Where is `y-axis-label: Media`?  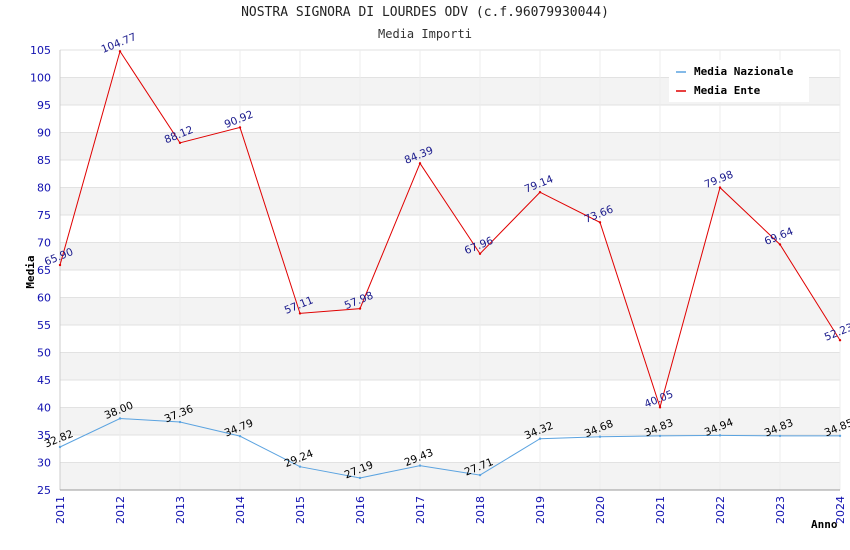 y-axis-label: Media is located at coordinates (30, 271).